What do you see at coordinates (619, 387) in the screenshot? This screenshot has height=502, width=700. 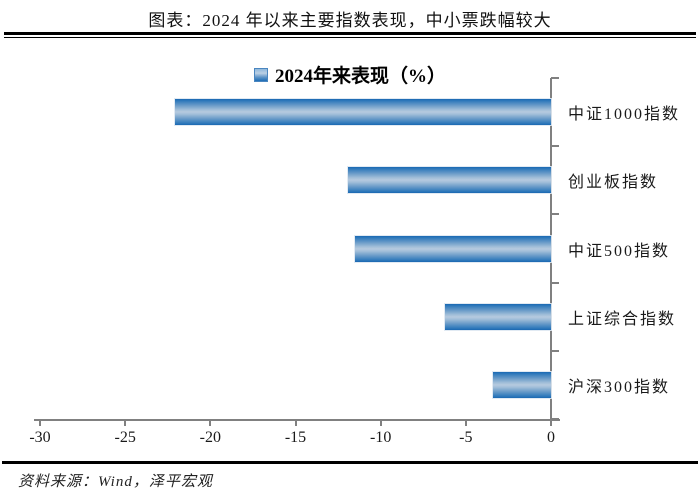 I see `category-label: 沪深300指数` at bounding box center [619, 387].